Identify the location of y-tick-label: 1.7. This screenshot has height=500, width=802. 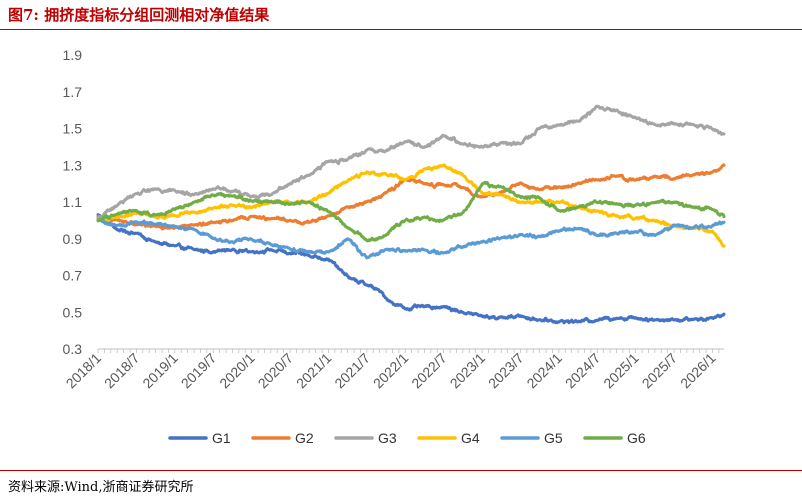
(73, 92).